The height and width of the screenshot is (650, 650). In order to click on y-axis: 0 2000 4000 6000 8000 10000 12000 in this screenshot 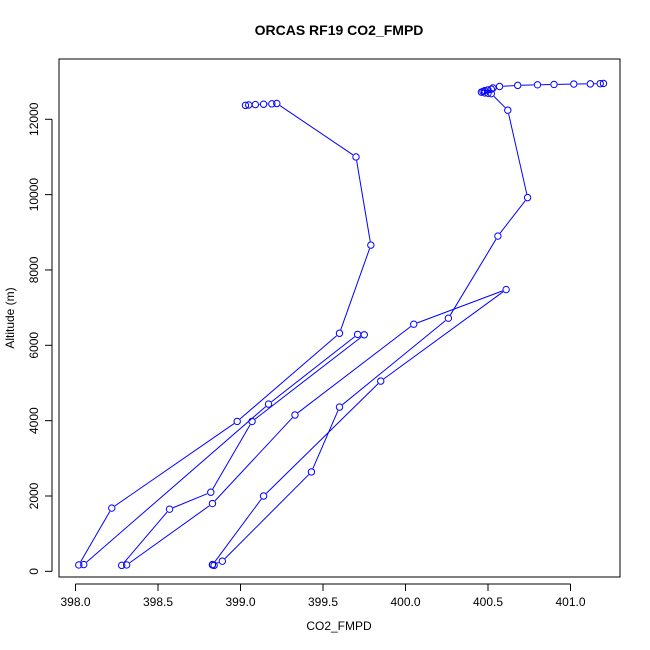, I will do `click(40, 338)`.